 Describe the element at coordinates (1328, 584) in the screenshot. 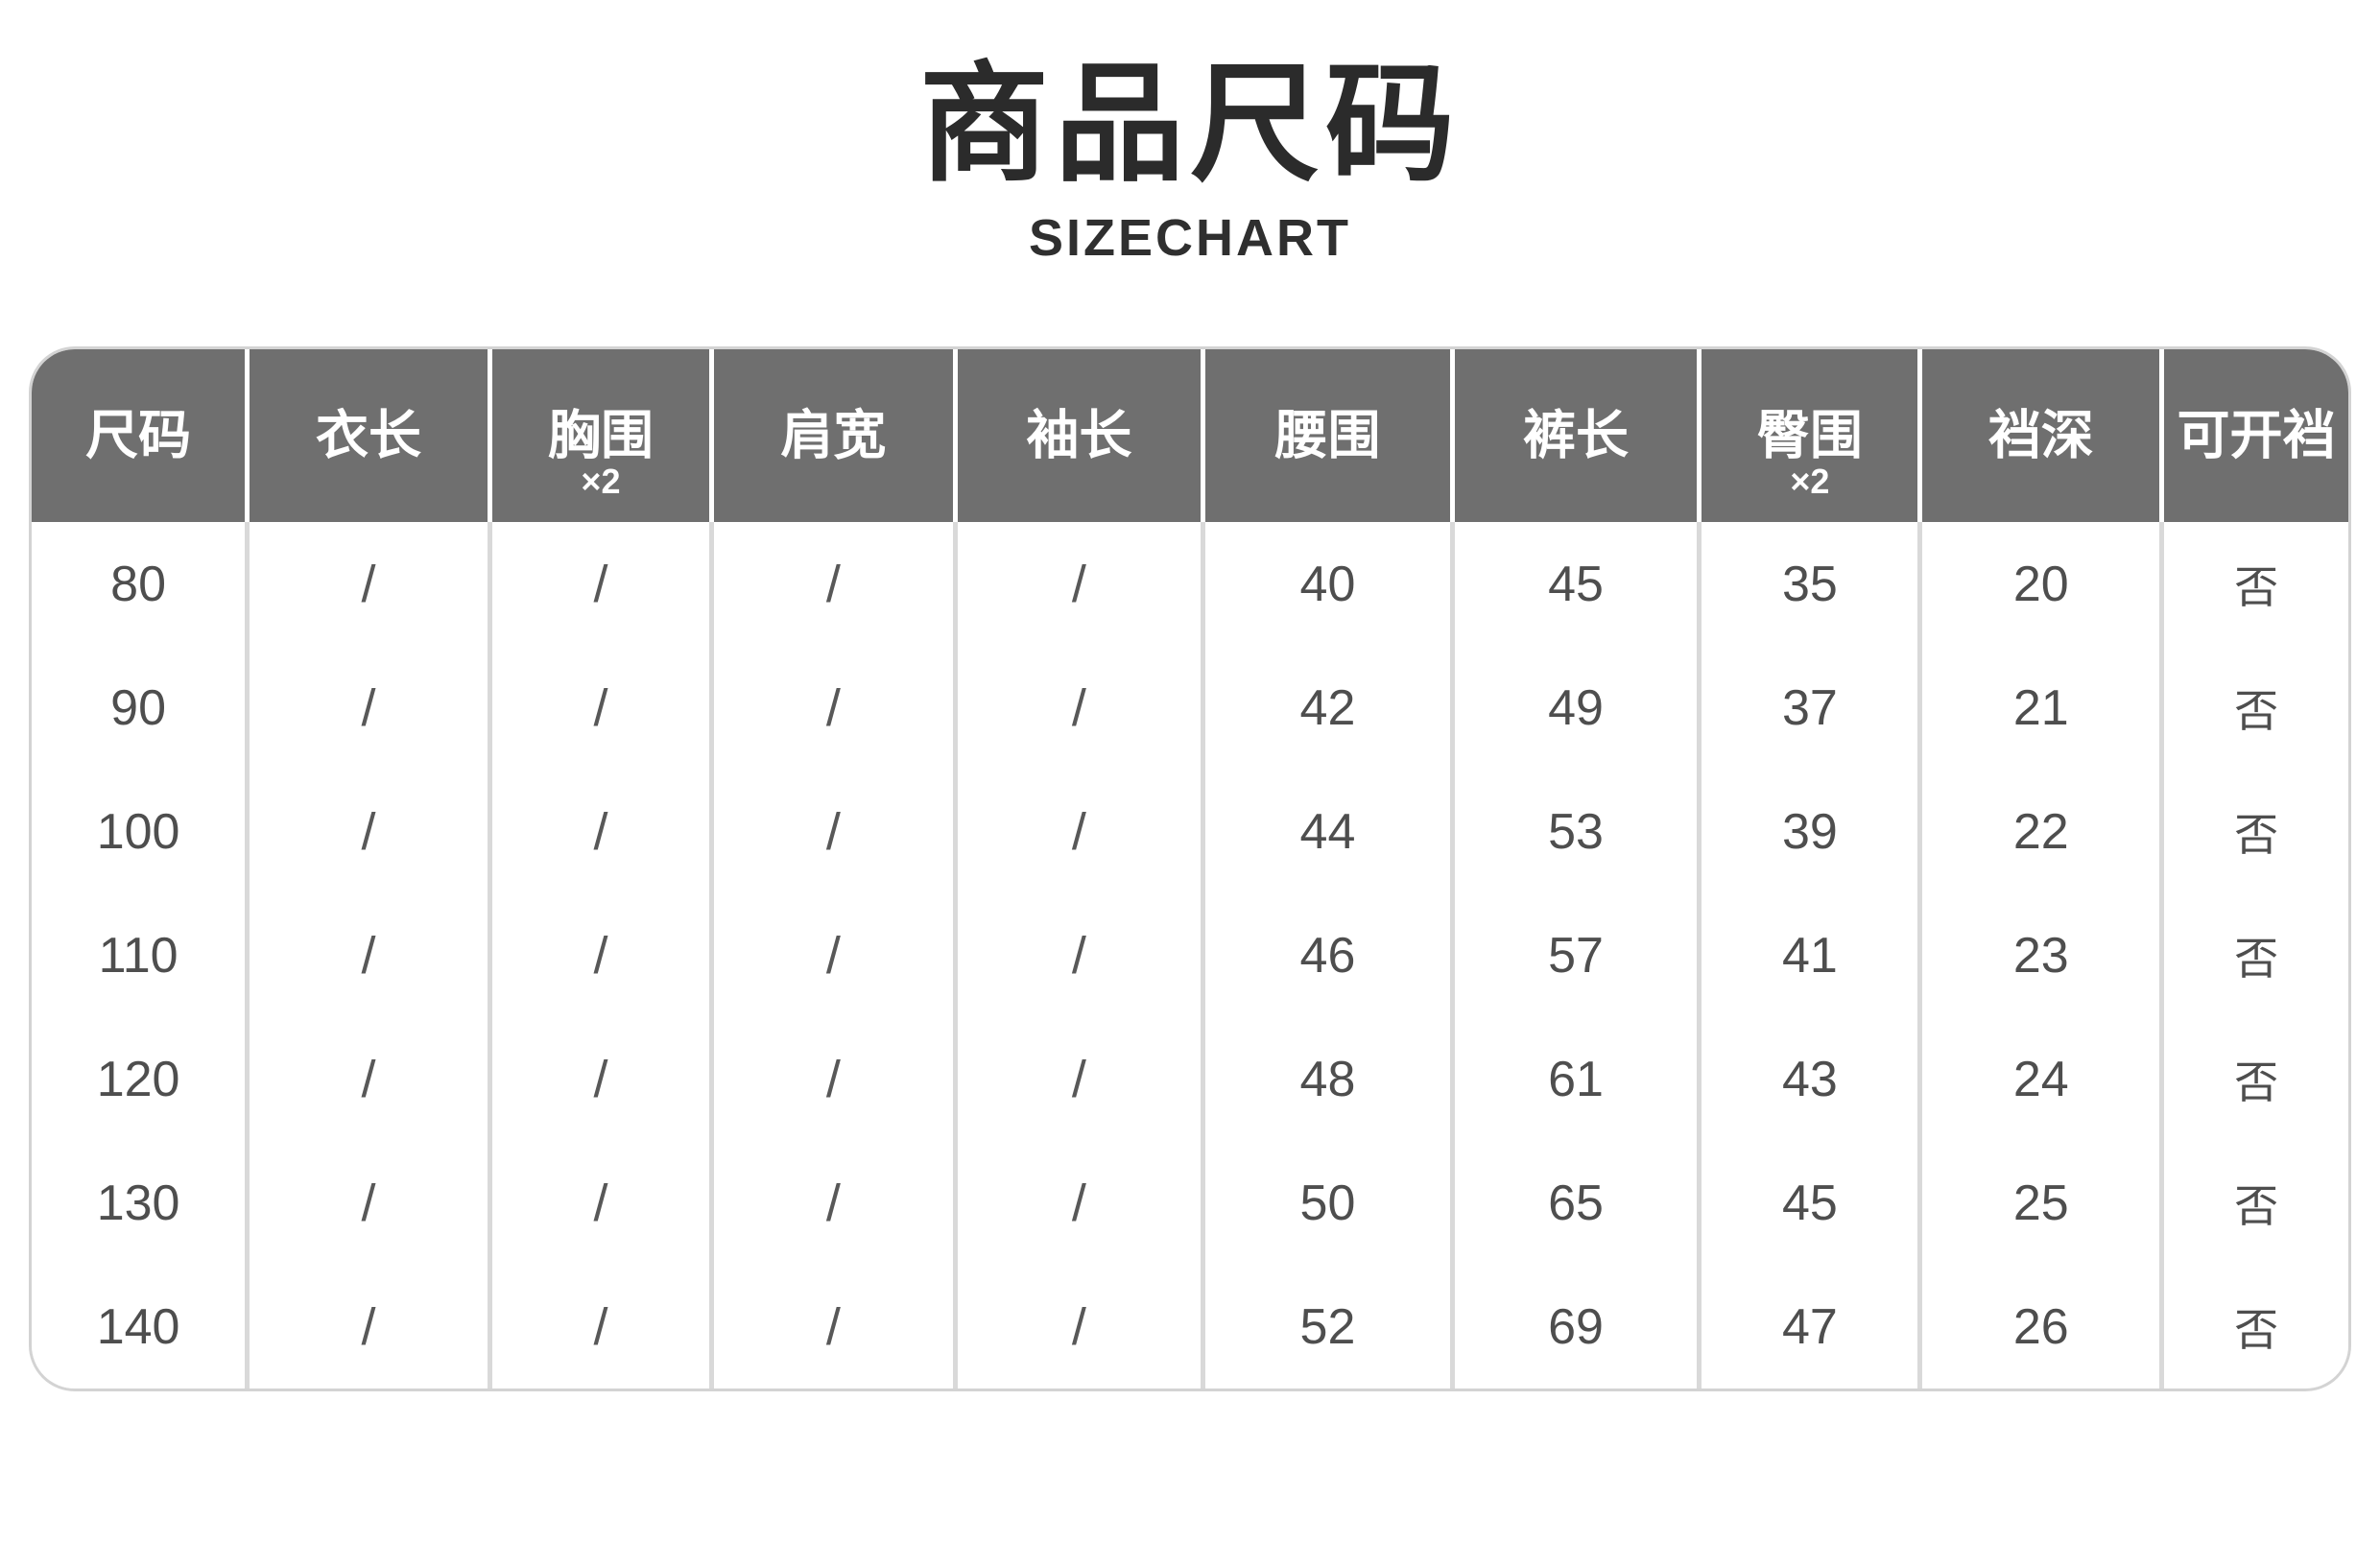

I see `table-cell: 40` at that location.